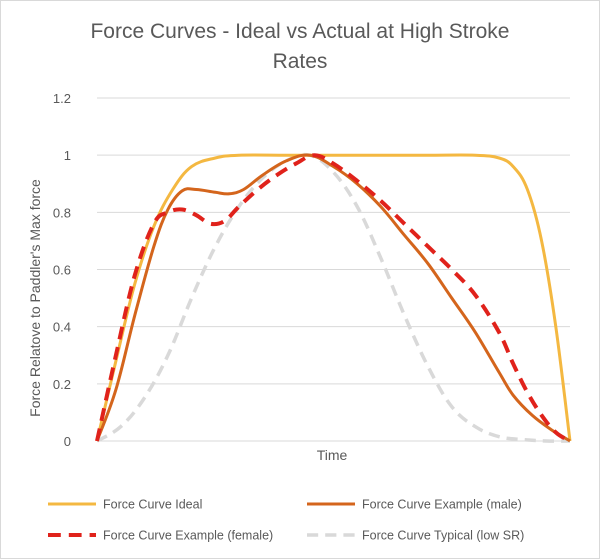 The height and width of the screenshot is (559, 600). I want to click on y-tick-label-0: 0, so click(67, 441).